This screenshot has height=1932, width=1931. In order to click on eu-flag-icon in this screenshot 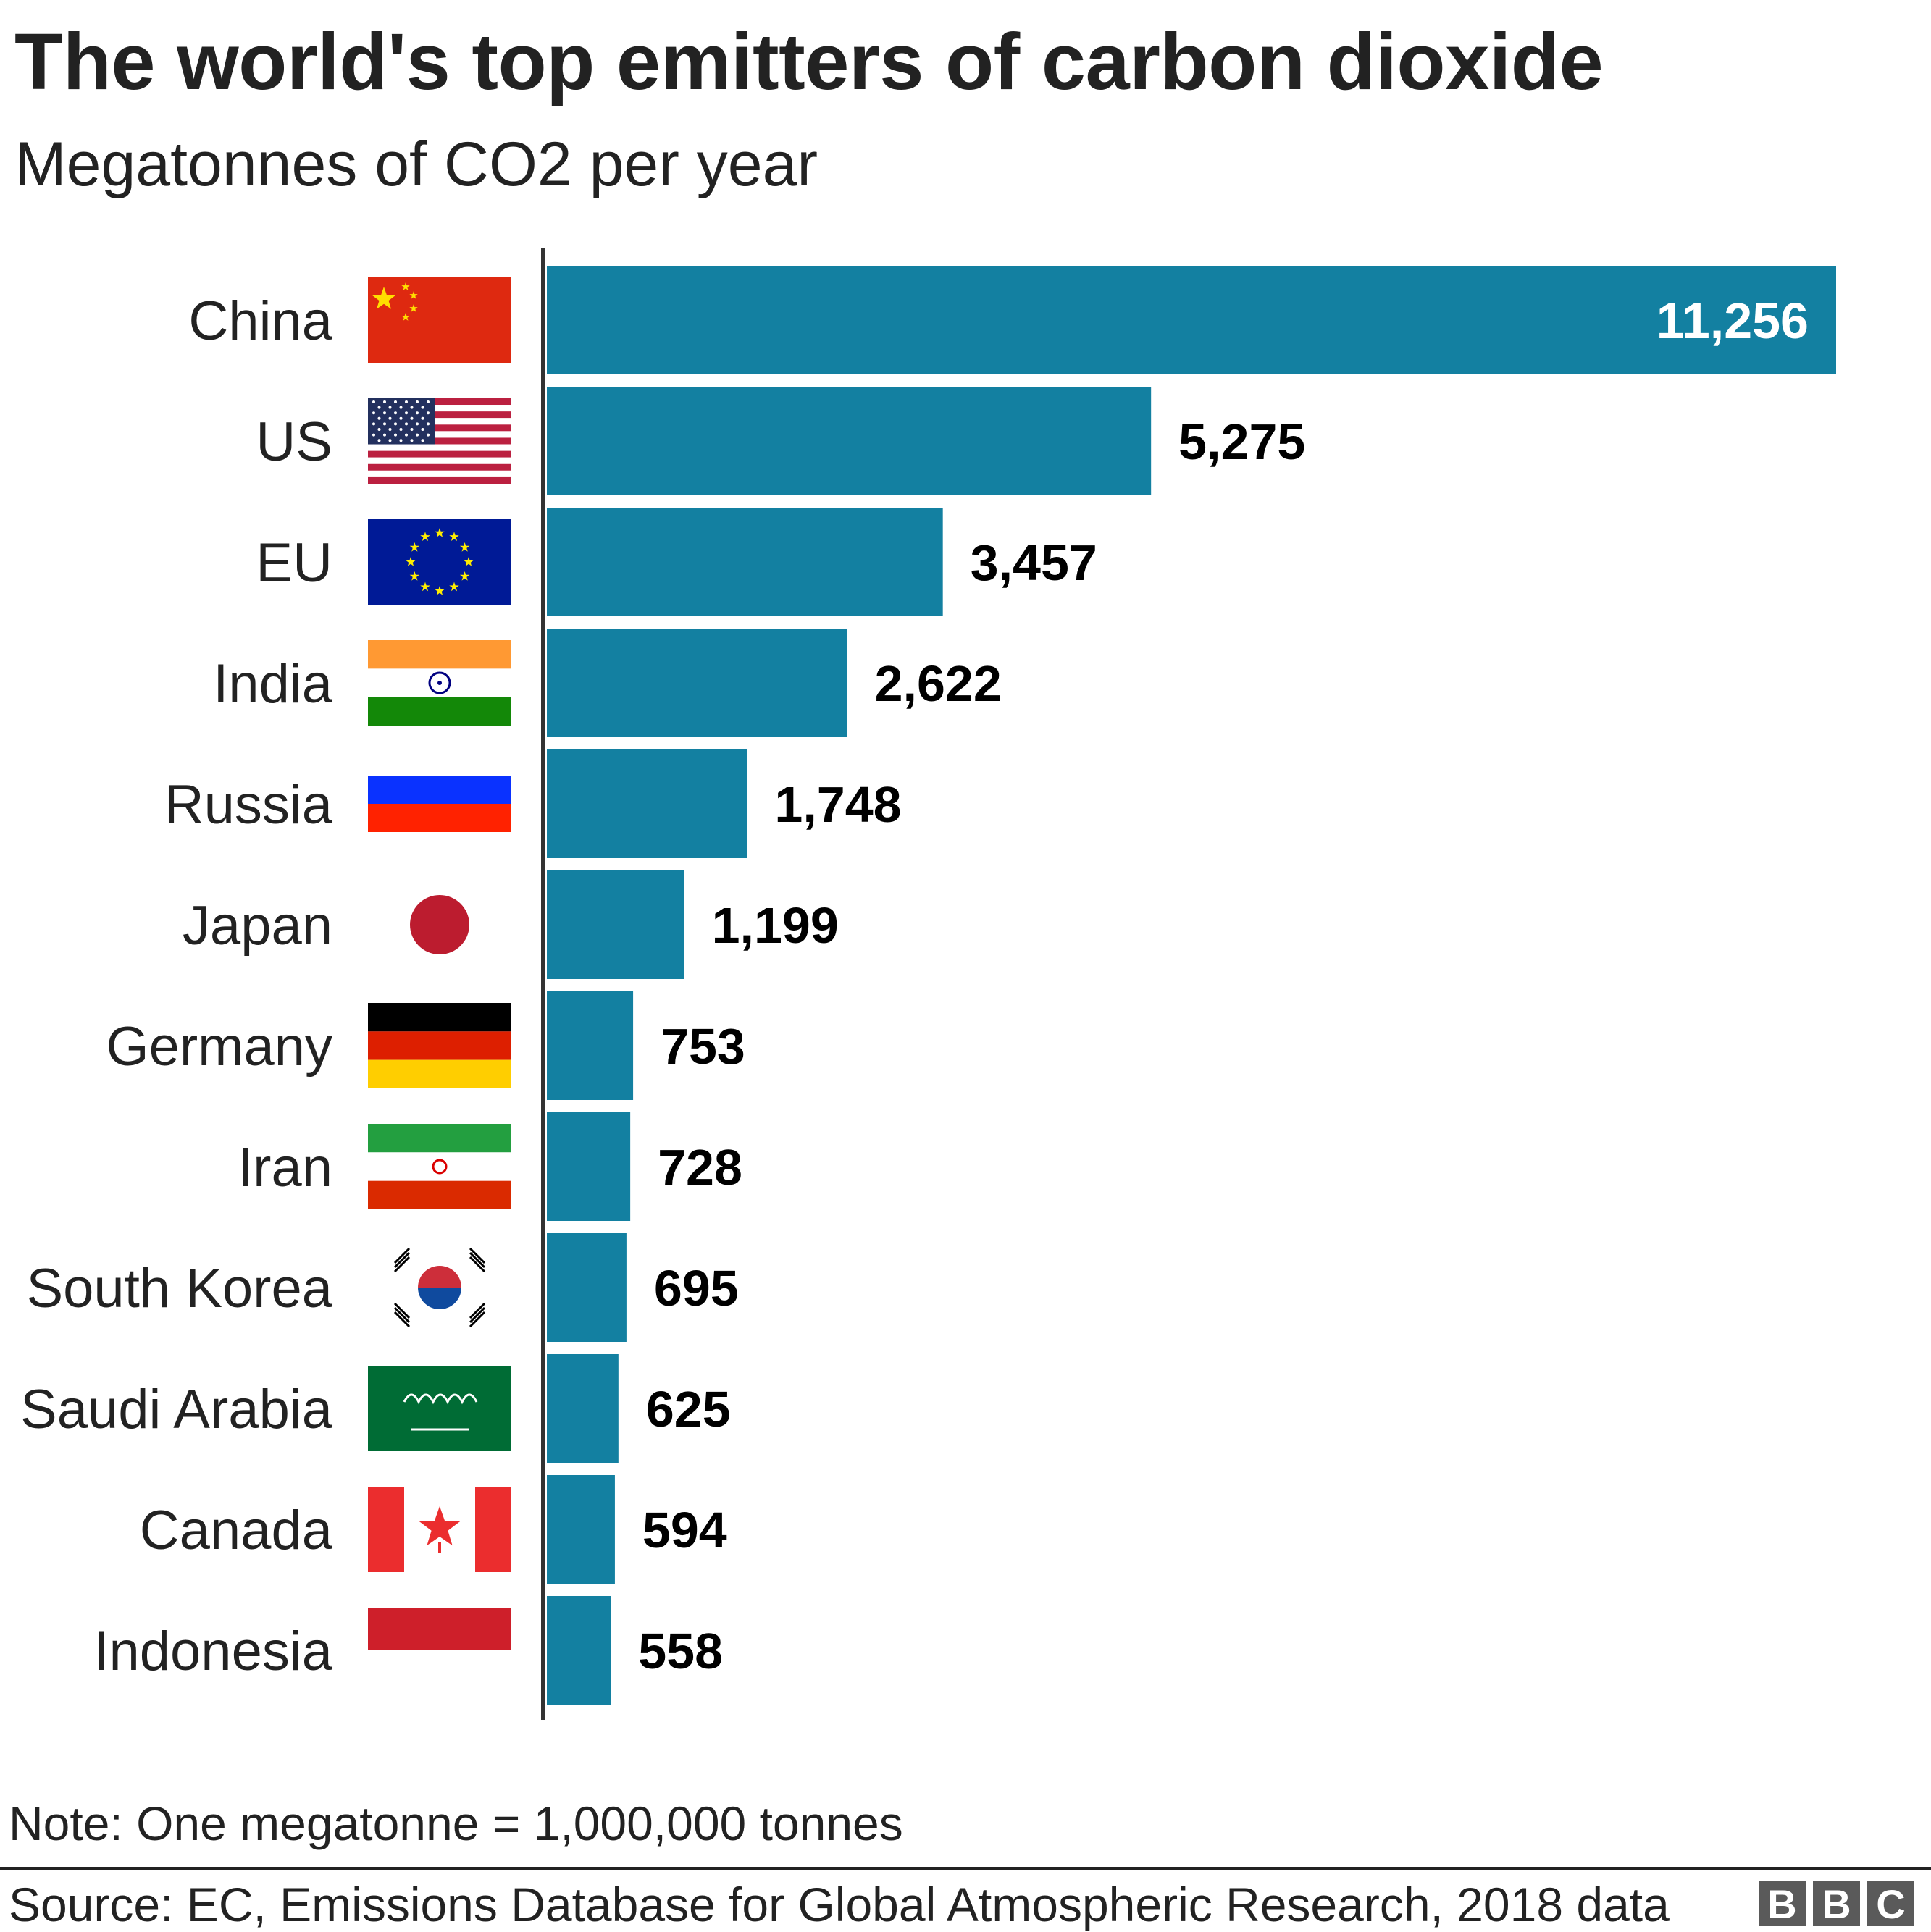, I will do `click(439, 562)`.